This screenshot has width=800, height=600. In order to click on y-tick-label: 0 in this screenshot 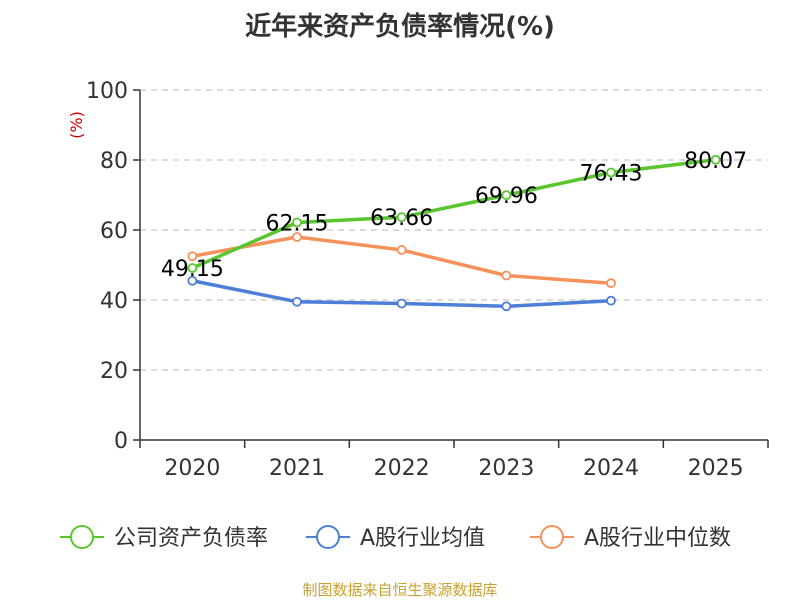, I will do `click(121, 441)`.